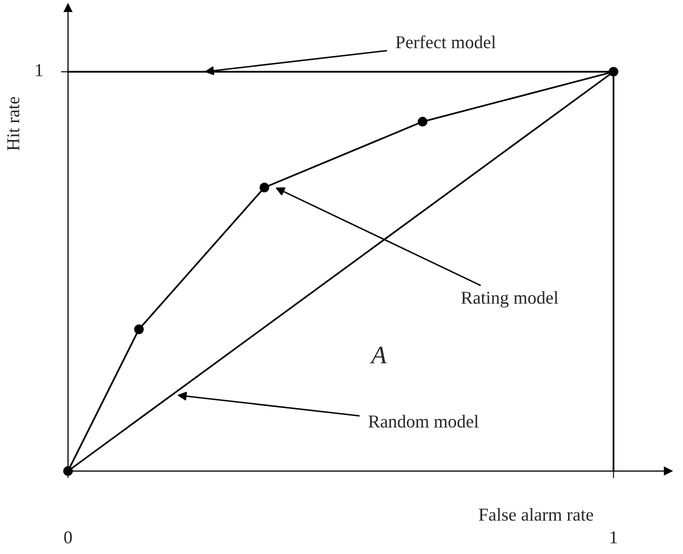  What do you see at coordinates (13, 123) in the screenshot?
I see `y-axis-title: Hit rate` at bounding box center [13, 123].